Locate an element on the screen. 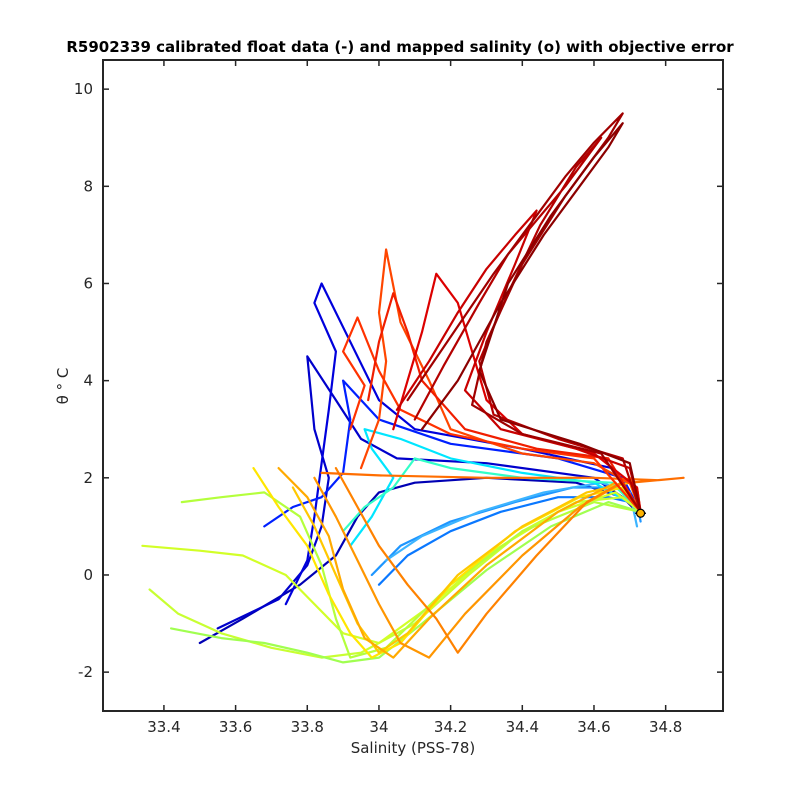  mapped-salinity-marker is located at coordinates (640, 513).